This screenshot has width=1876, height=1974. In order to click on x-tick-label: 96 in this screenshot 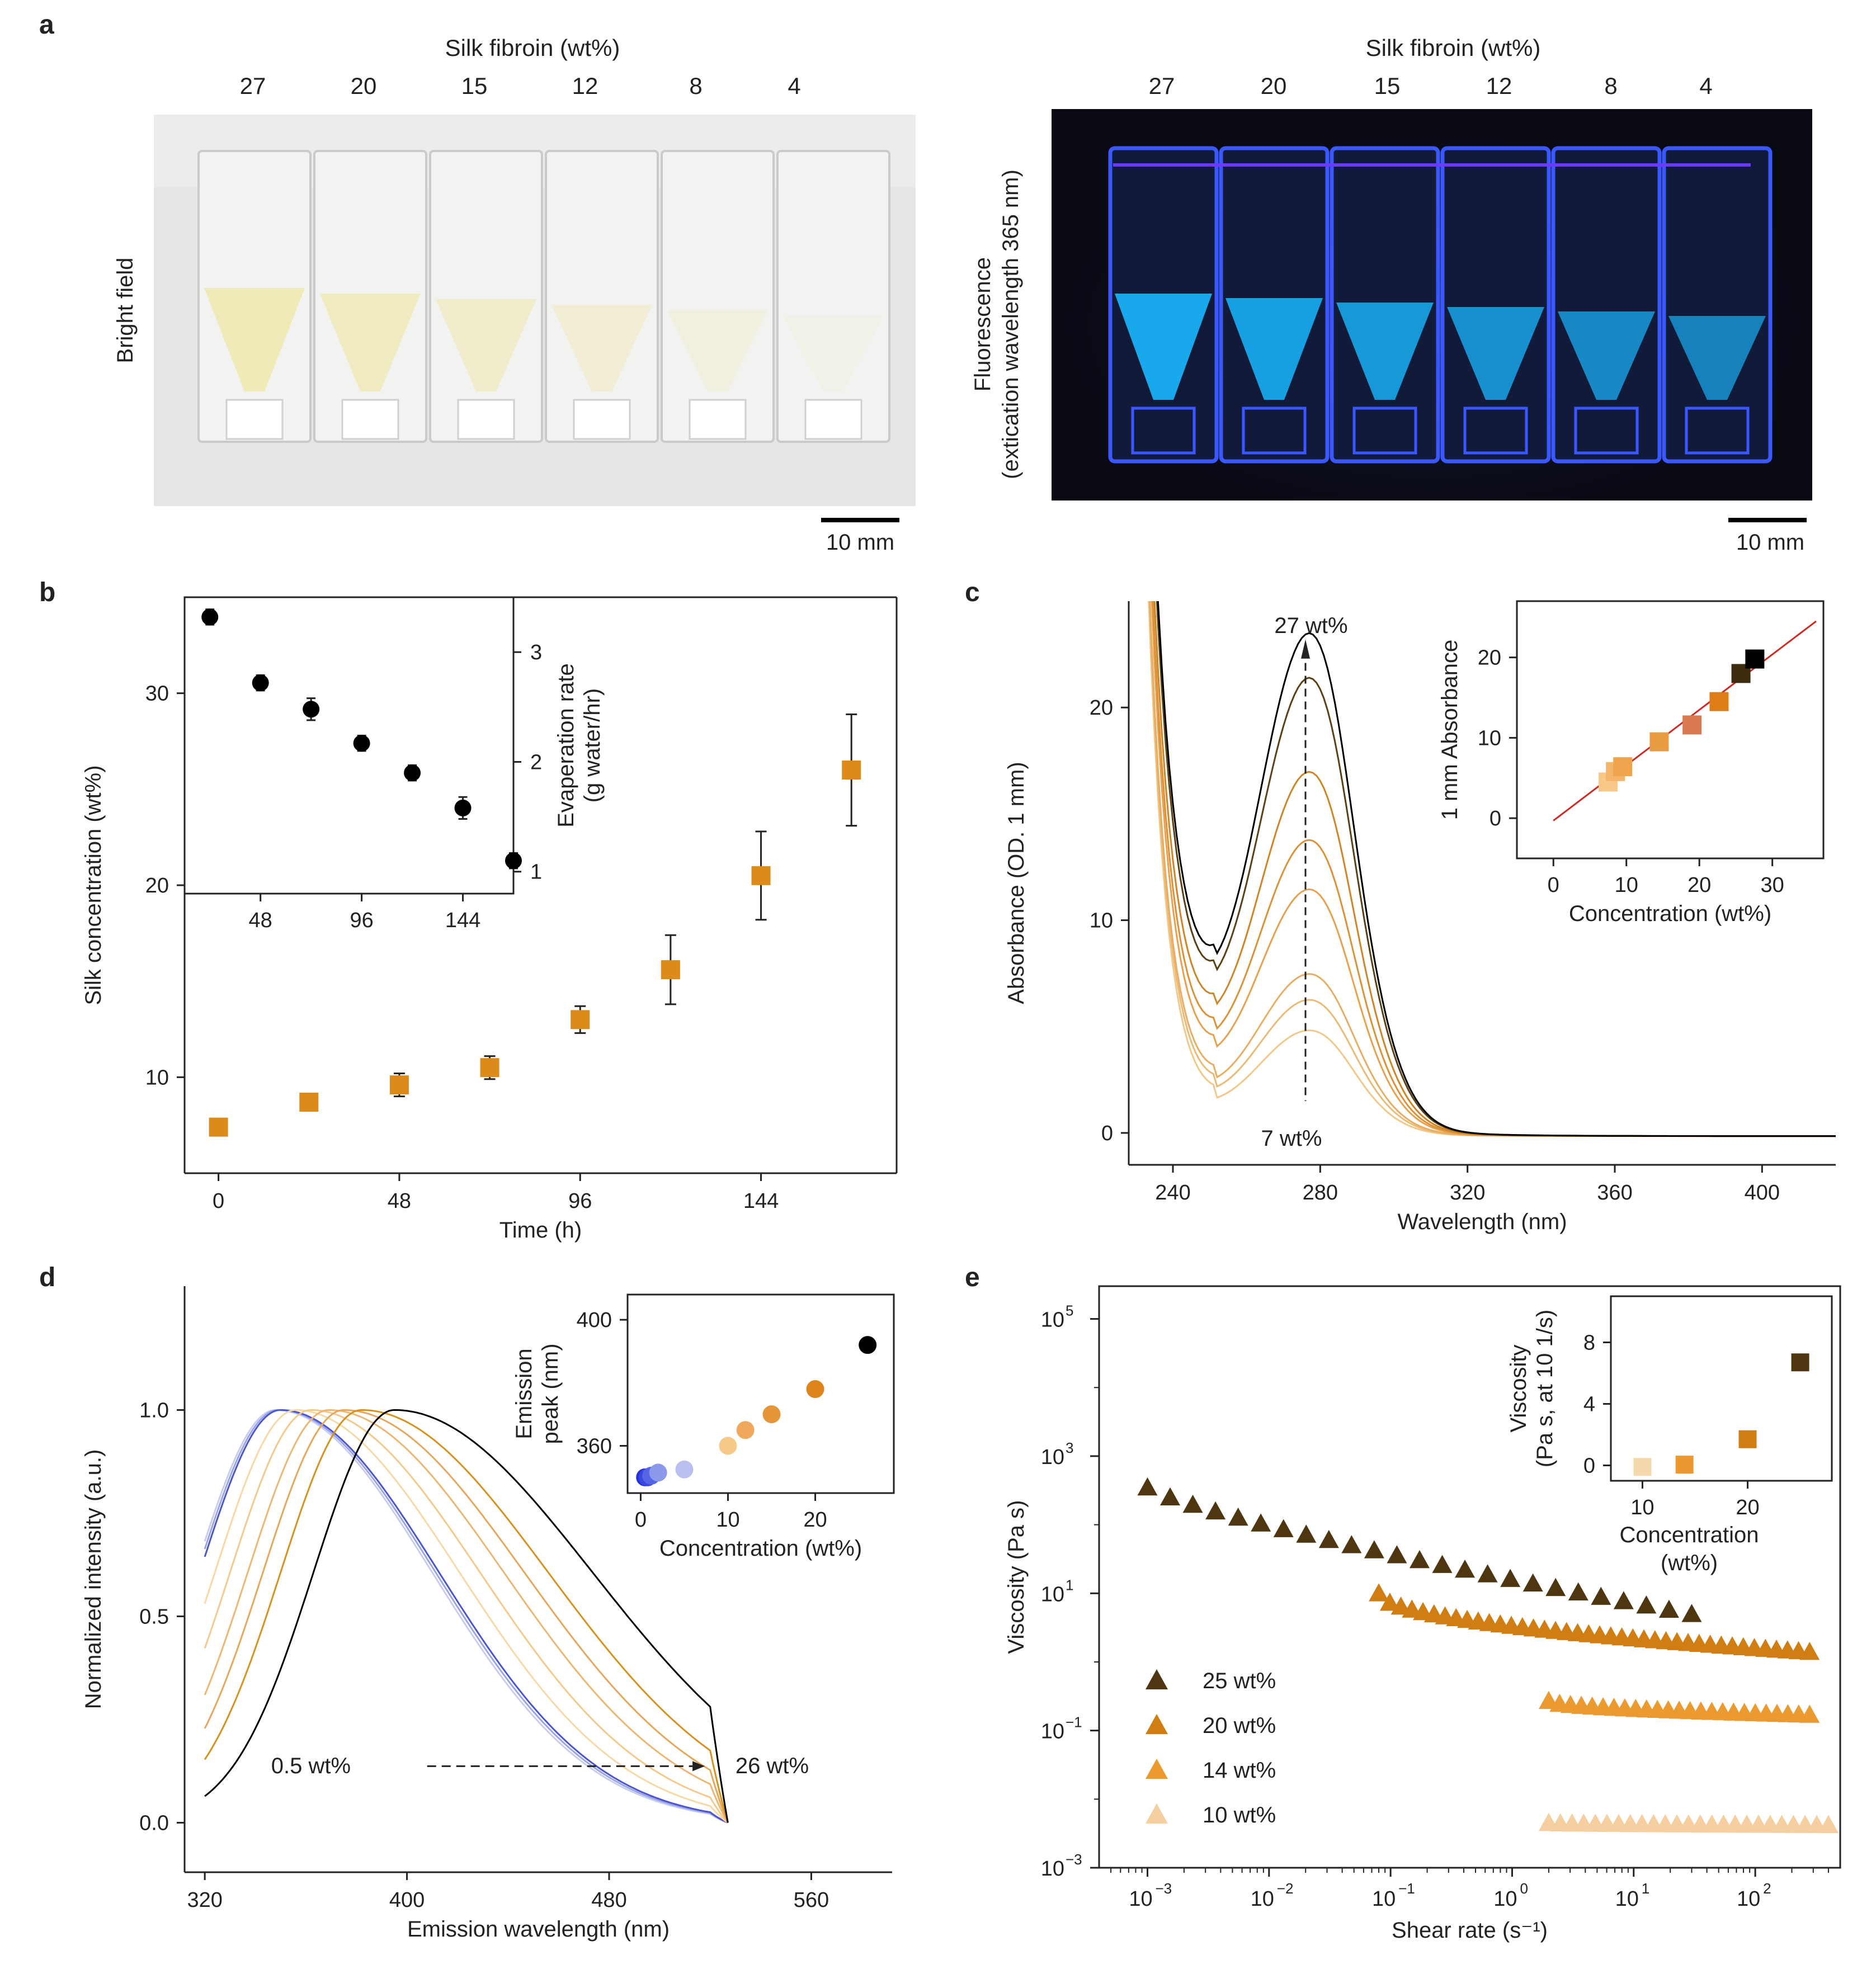, I will do `click(580, 1201)`.